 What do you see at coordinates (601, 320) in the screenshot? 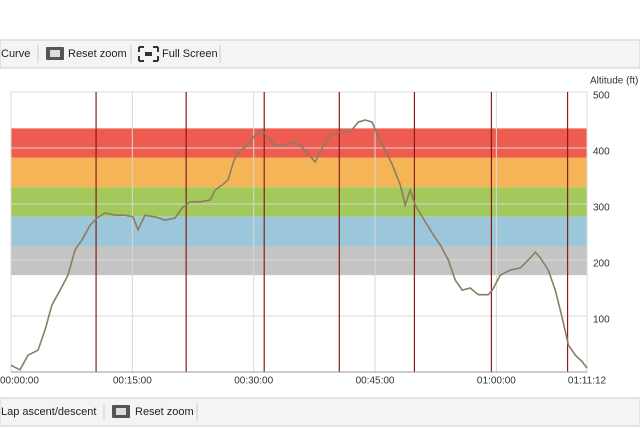
I see `y-tick-label: 100` at bounding box center [601, 320].